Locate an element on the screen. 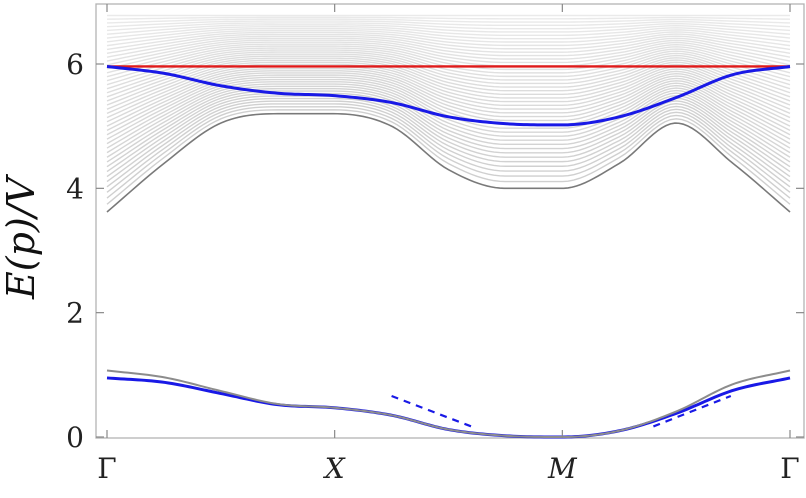 Image resolution: width=806 pixels, height=498 pixels. y-tick-label: 2 is located at coordinates (75, 313).